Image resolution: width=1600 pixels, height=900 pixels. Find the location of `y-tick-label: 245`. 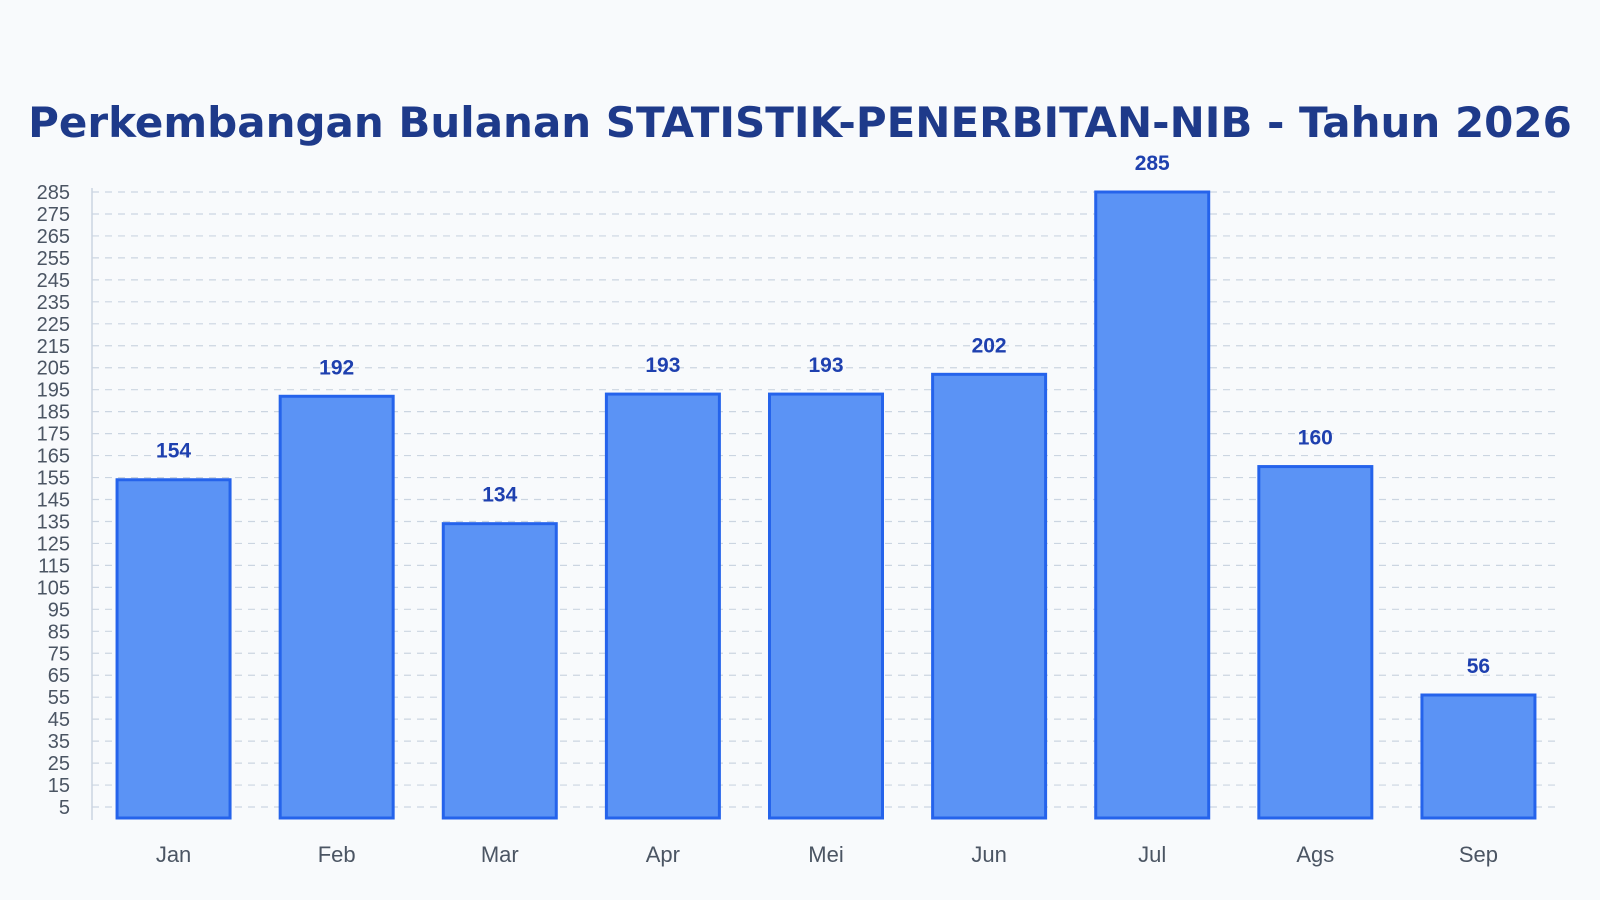

y-tick-label: 245 is located at coordinates (53, 281).